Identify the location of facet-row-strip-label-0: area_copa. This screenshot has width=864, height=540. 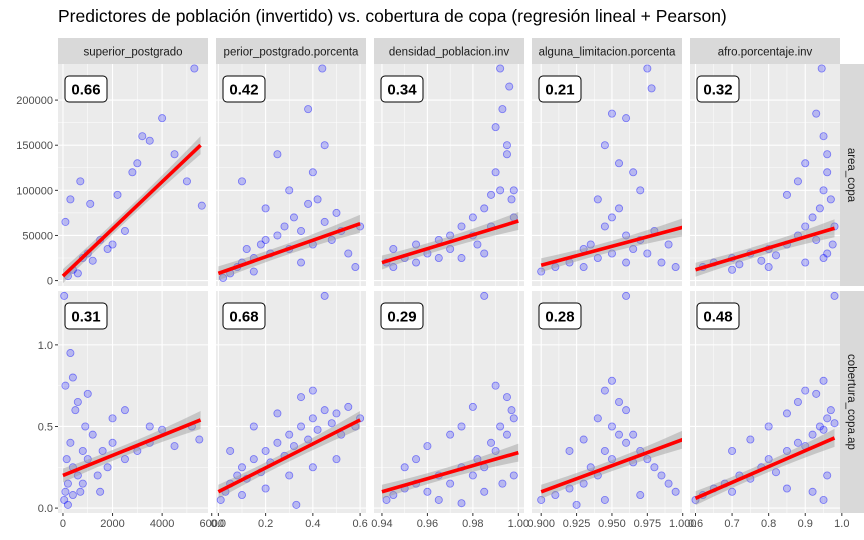
(851, 175).